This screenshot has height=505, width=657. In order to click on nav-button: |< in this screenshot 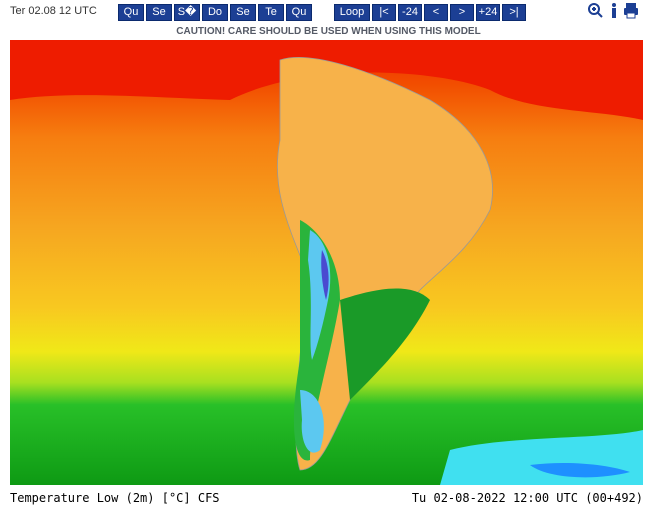, I will do `click(384, 12)`.